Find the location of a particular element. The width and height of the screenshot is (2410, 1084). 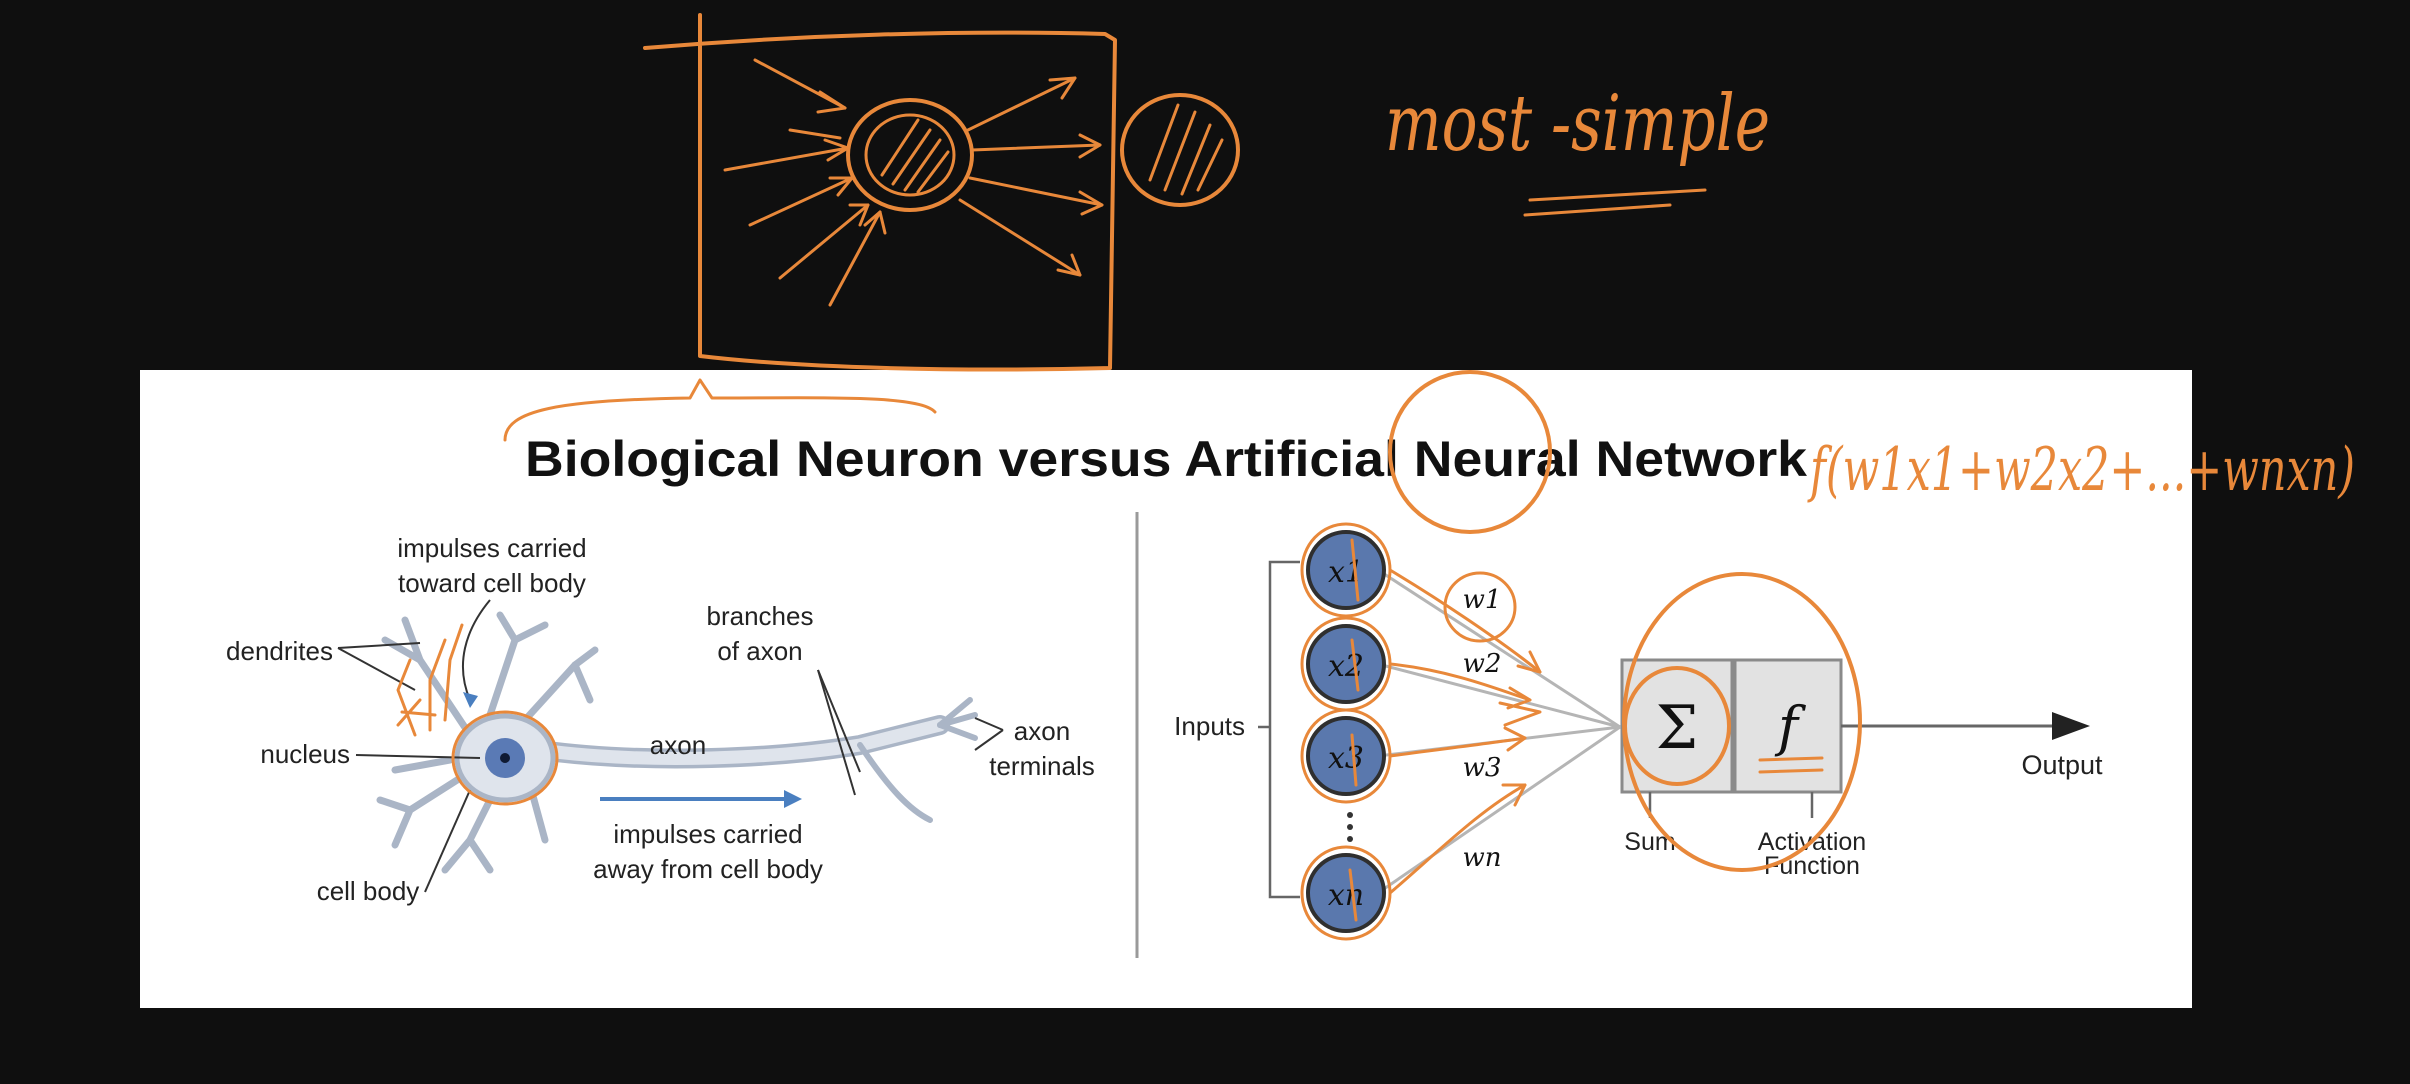

impulses-away-line2: away from cell body is located at coordinates (708, 869).